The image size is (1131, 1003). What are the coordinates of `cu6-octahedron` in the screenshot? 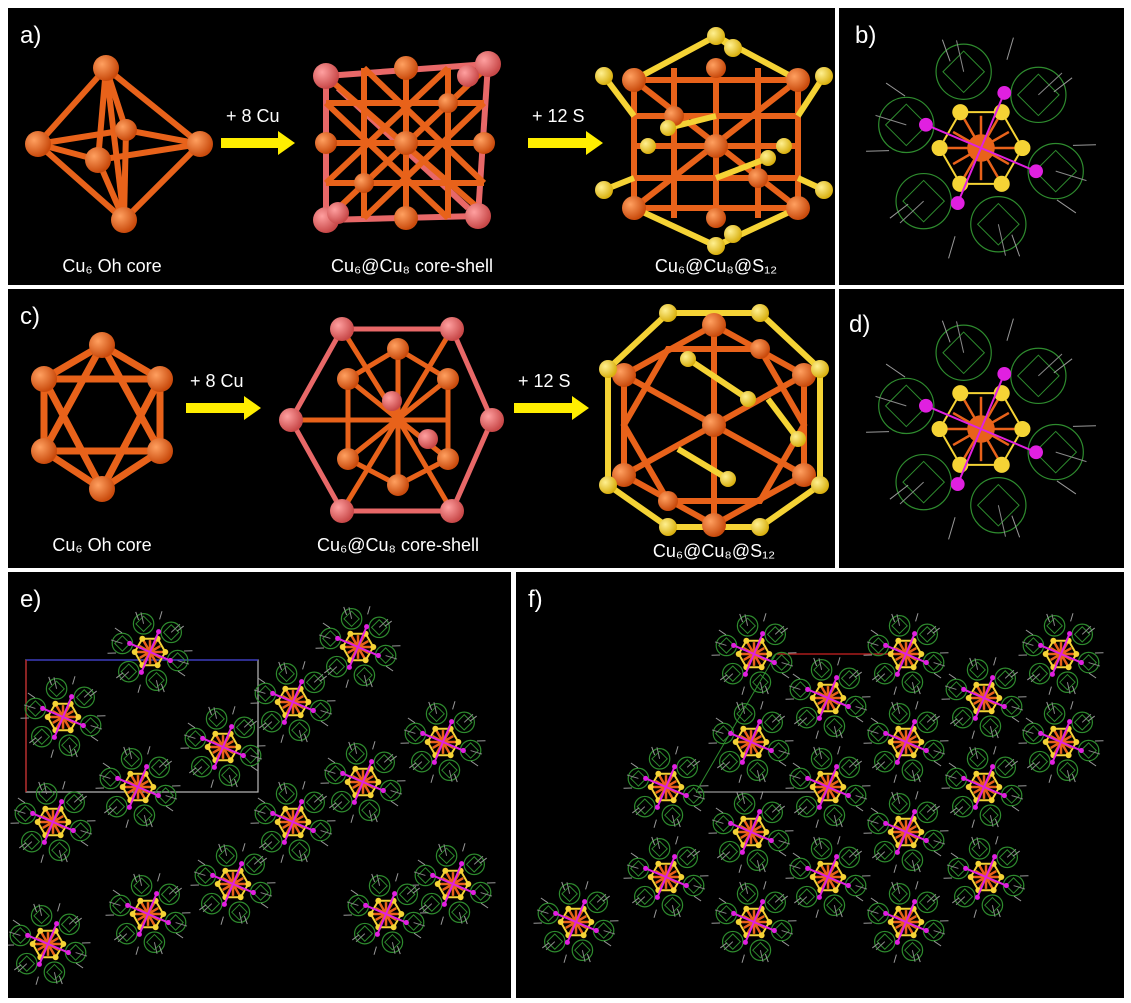 It's located at (119, 144).